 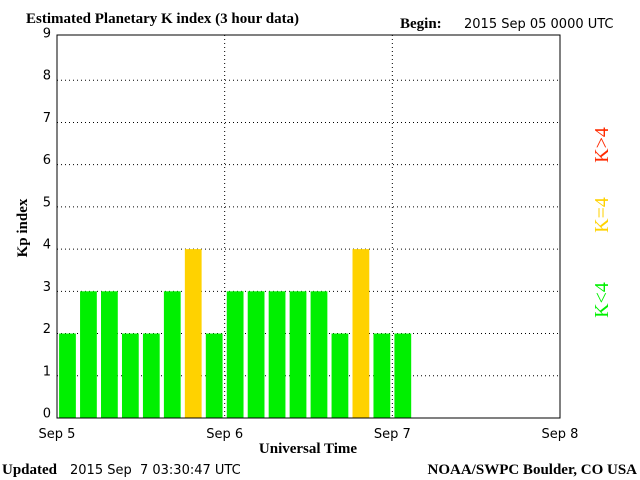 What do you see at coordinates (47, 414) in the screenshot?
I see `y-tick-label: 0` at bounding box center [47, 414].